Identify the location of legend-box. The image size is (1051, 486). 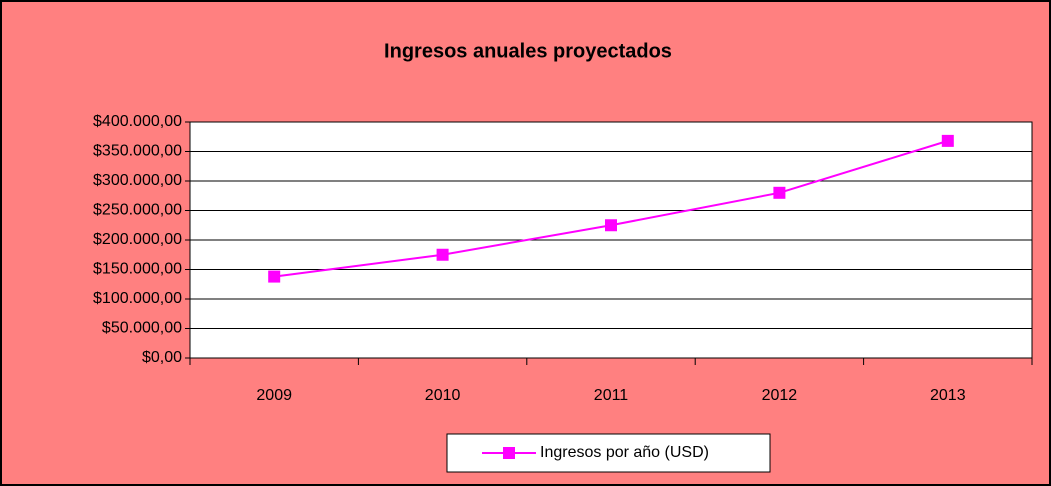
(608, 453).